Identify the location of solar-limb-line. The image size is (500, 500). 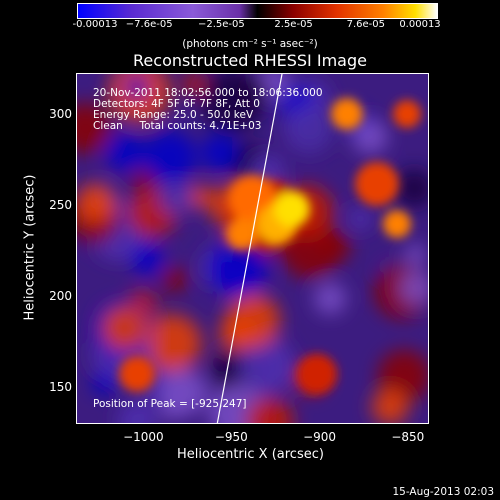
(249, 248).